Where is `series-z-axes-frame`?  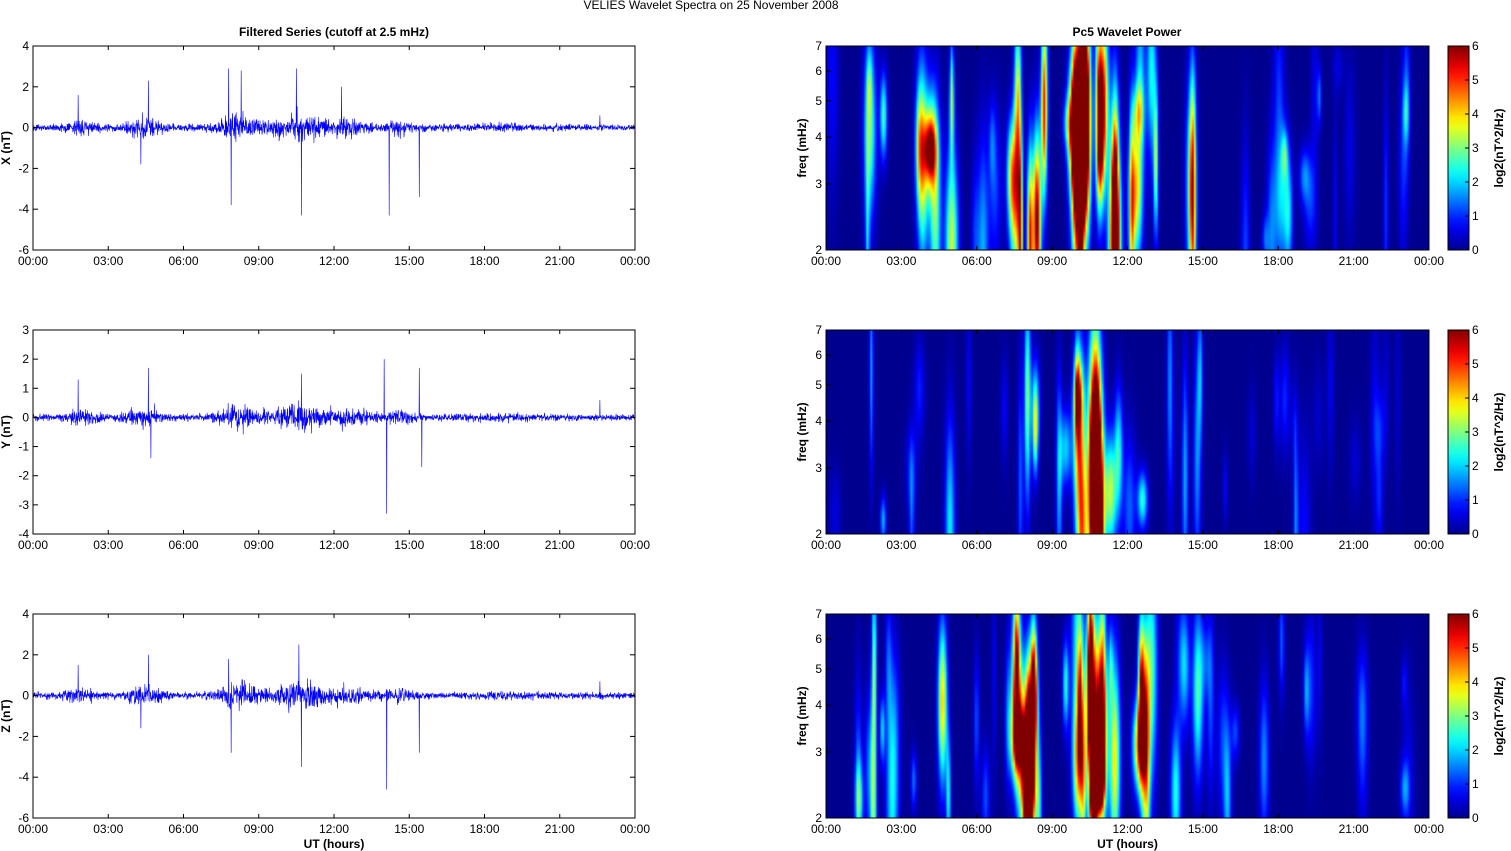 series-z-axes-frame is located at coordinates (334, 716).